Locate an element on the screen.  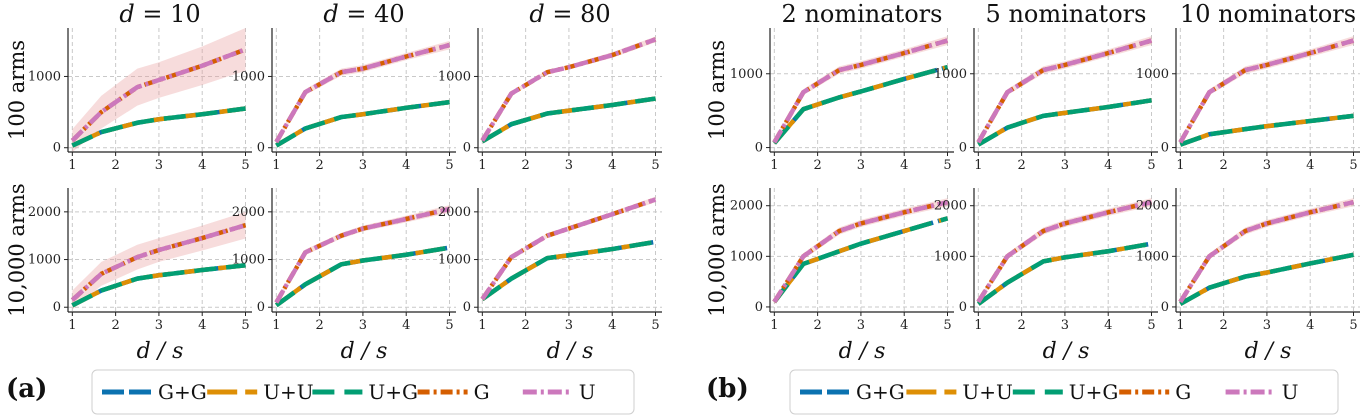
column-title-text: 5 nominators is located at coordinates (1066, 14).